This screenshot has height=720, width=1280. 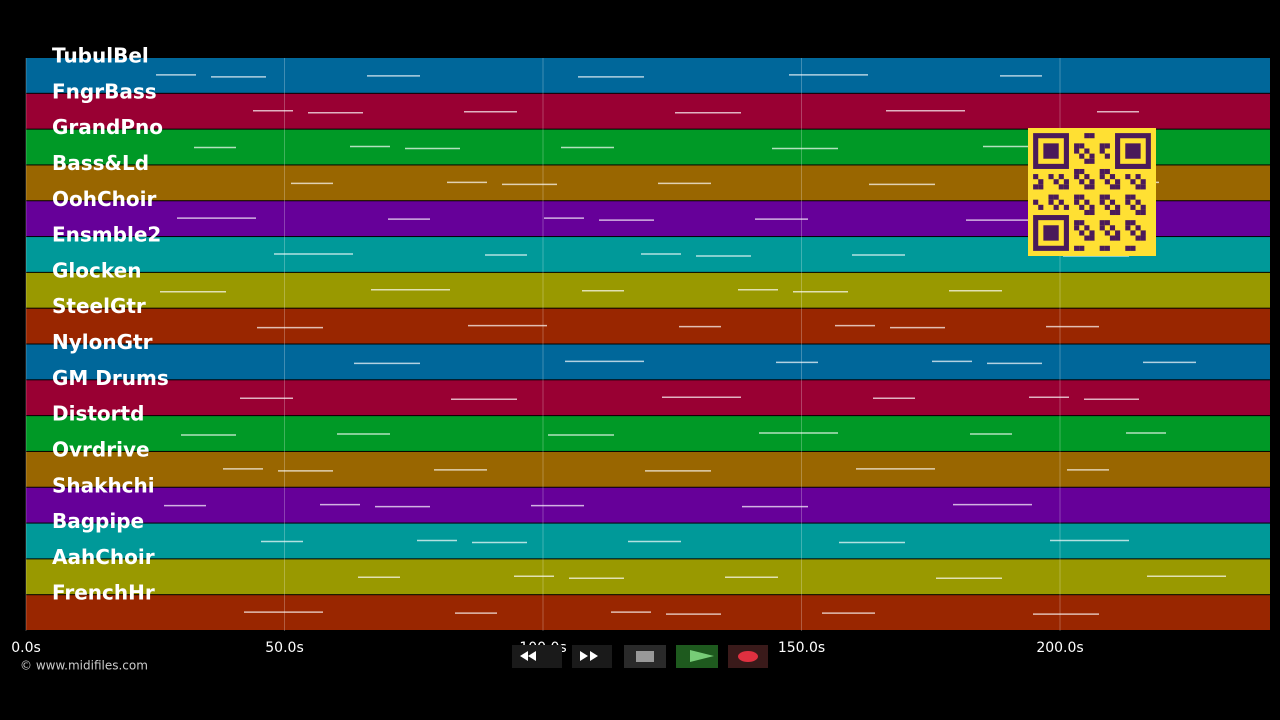 I want to click on track-label: OohChoir, so click(x=104, y=199).